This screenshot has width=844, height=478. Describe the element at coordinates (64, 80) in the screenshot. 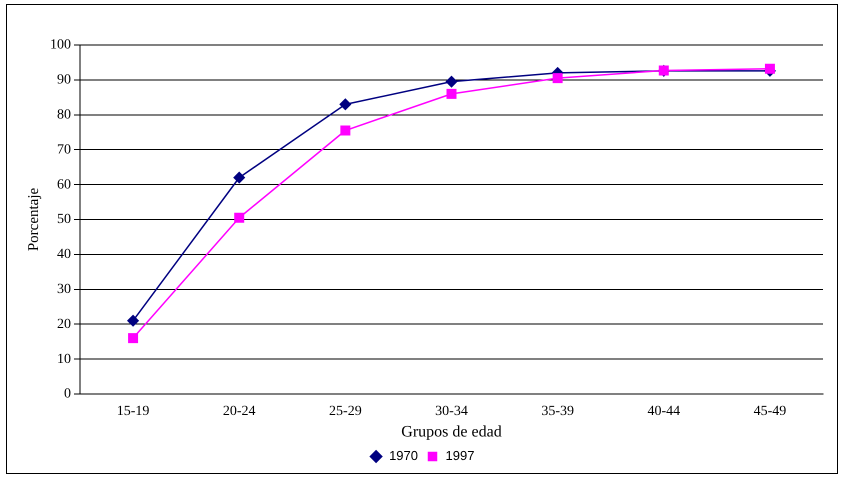

I see `y-tick-label: 90` at that location.